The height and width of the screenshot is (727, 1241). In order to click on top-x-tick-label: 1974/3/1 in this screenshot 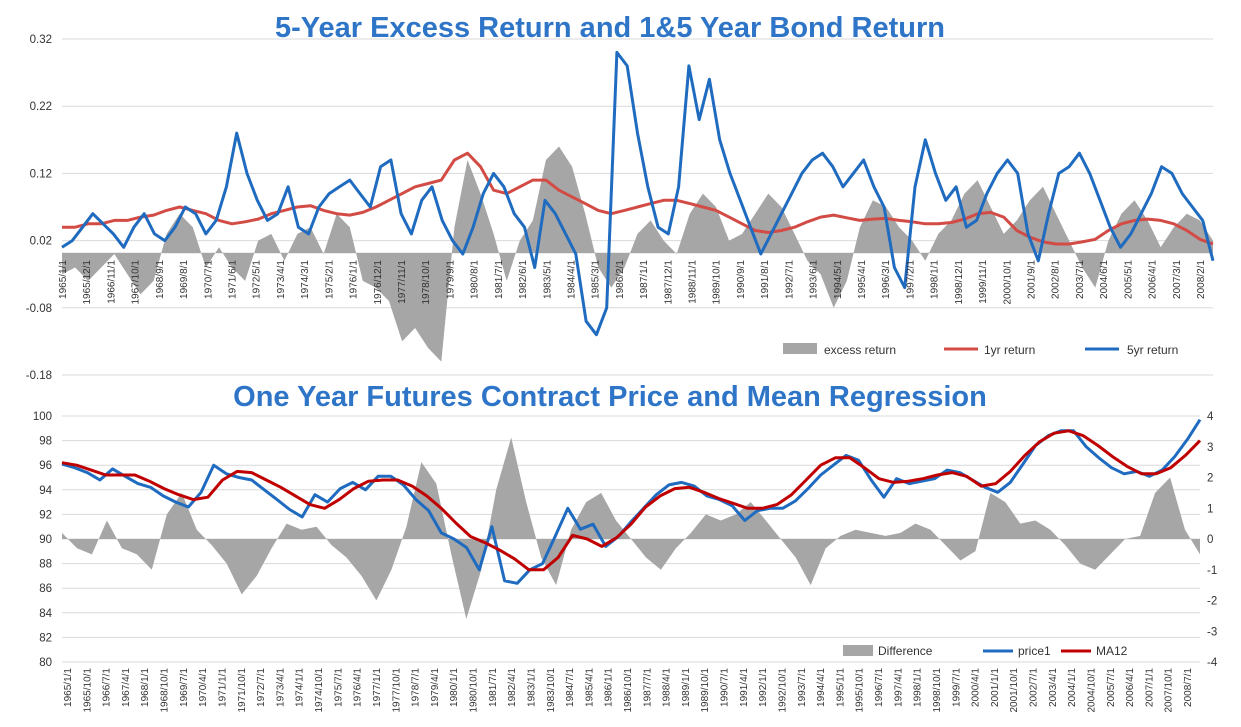, I will do `click(305, 279)`.